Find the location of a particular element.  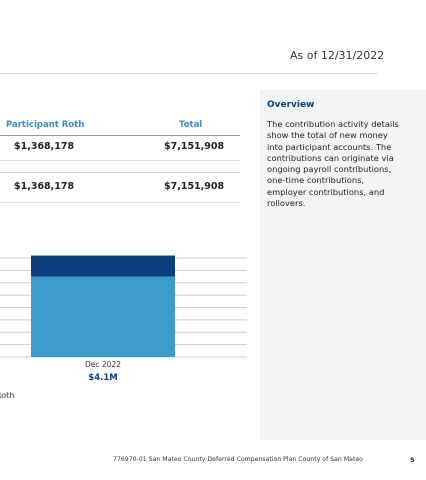

overview-line: employer contributions, and is located at coordinates (326, 191).